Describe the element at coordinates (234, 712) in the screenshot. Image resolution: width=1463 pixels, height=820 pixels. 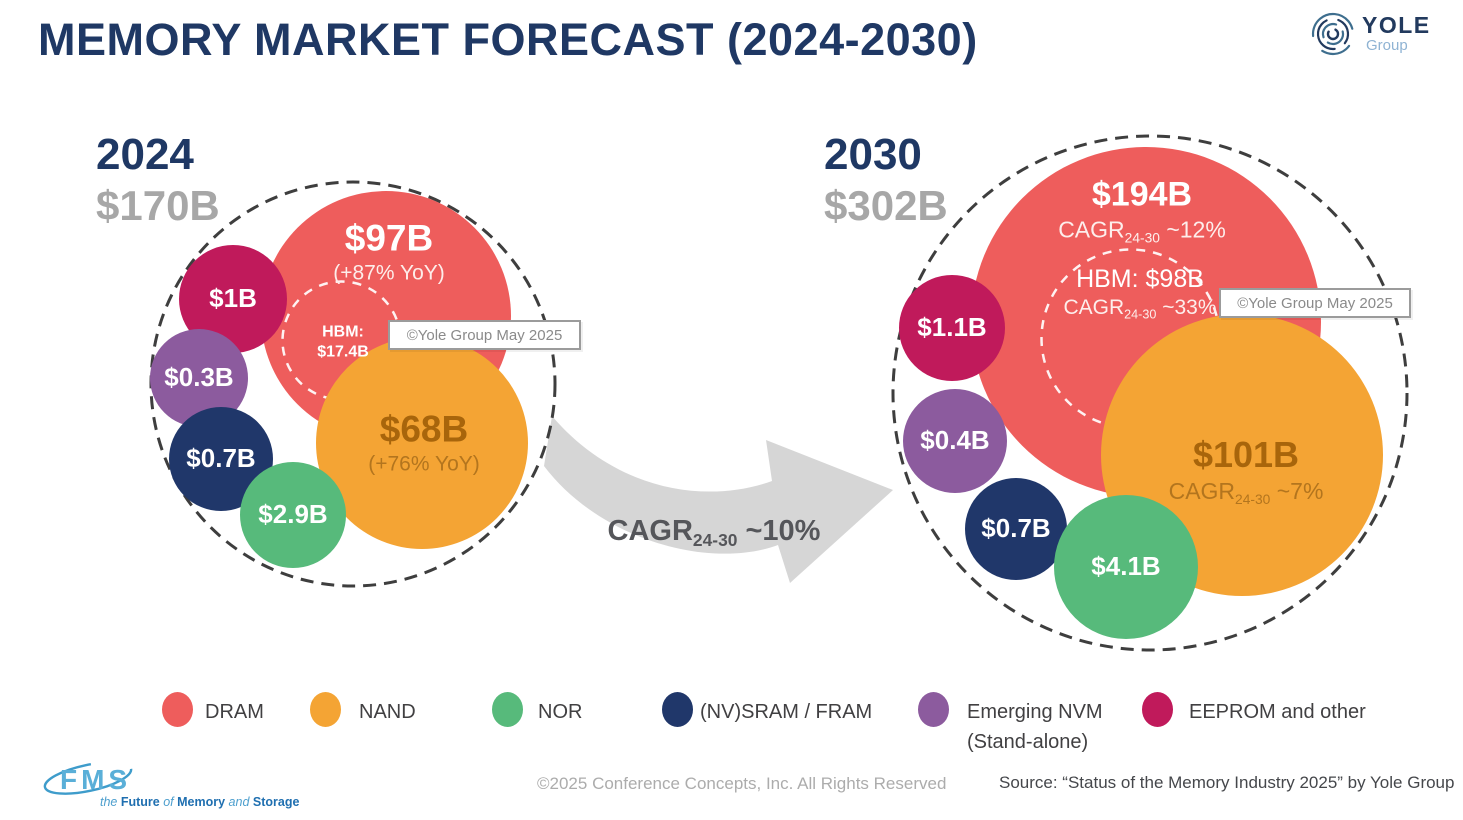
I see `legend-label-0: DRAM` at that location.